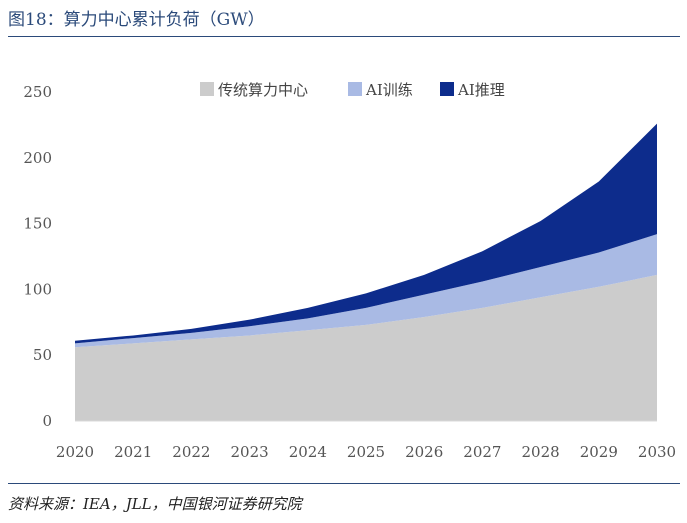 Image resolution: width=687 pixels, height=523 pixels. I want to click on y-tick-label: 50, so click(42, 355).